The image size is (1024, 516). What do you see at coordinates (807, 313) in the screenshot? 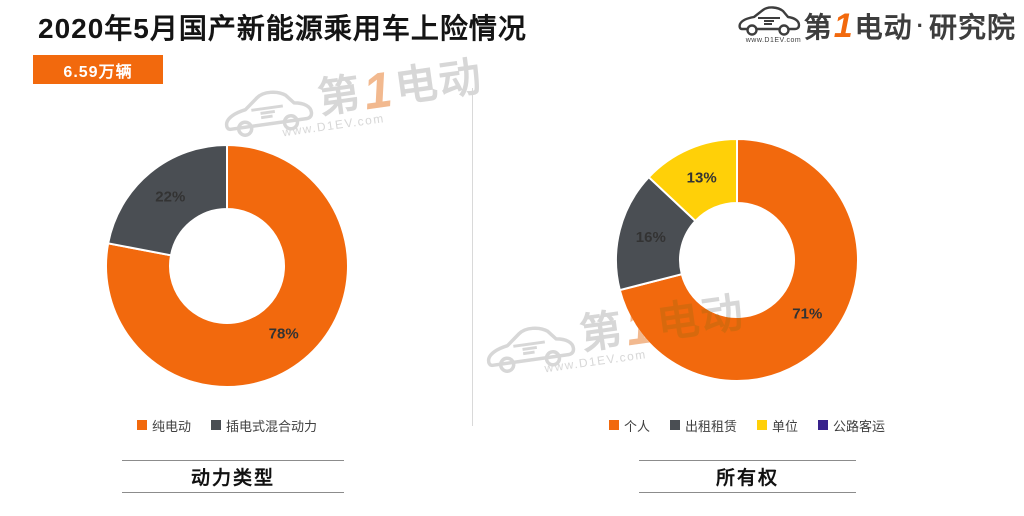
I see `slice-label-0: 71%` at bounding box center [807, 313].